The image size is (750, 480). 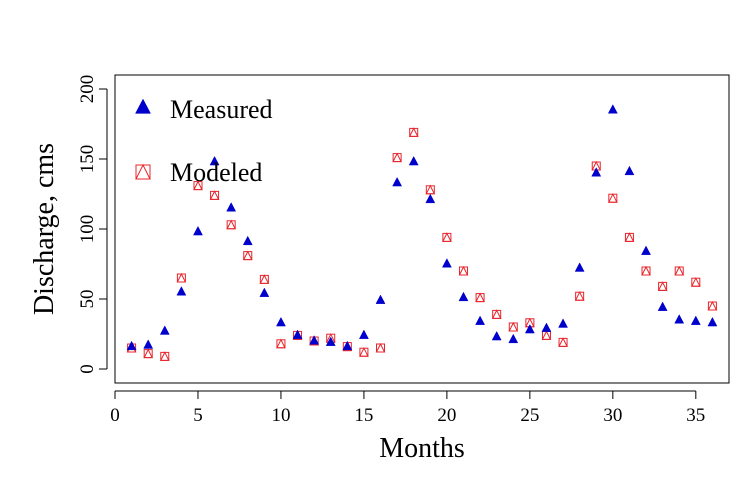 I want to click on legend-measured-triangle, so click(x=143, y=106).